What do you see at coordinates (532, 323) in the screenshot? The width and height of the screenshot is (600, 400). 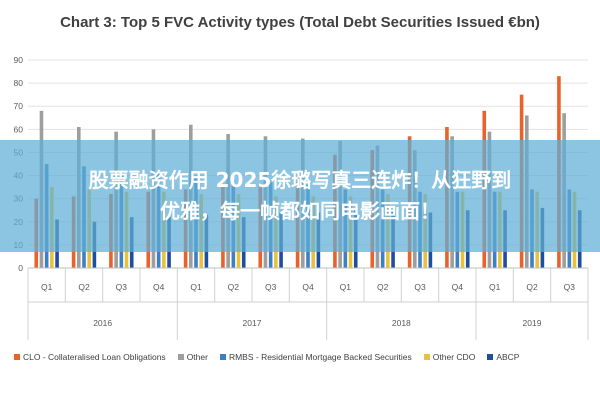 I see `year-label: 2019` at bounding box center [532, 323].